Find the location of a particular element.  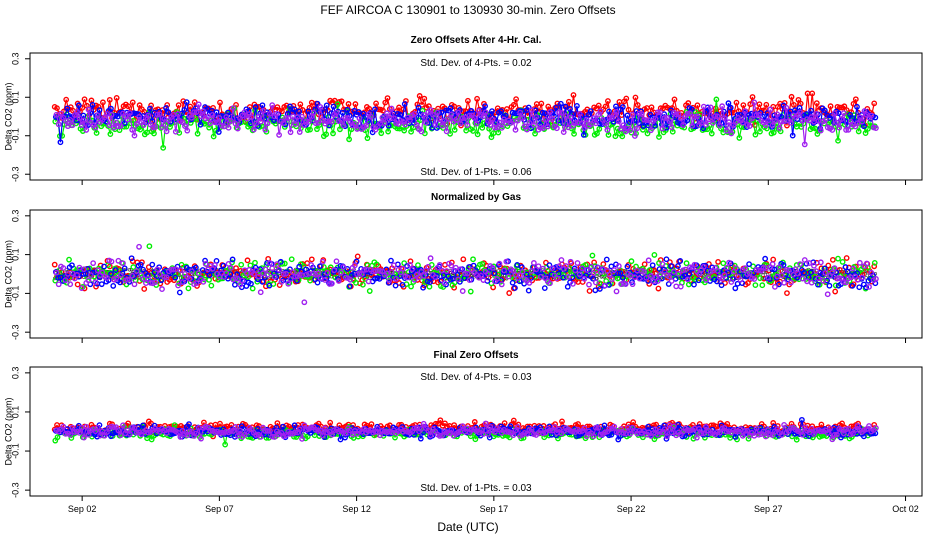

y-tick-label: -0.1 is located at coordinates (15, 136).